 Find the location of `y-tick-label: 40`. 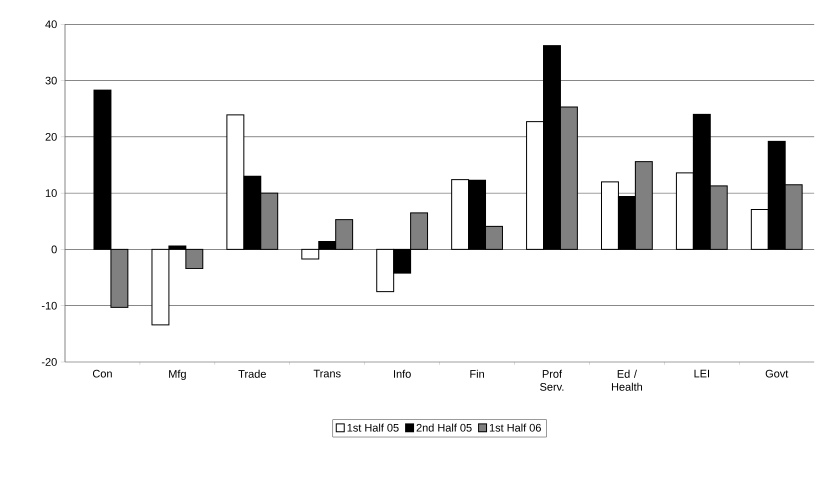

y-tick-label: 40 is located at coordinates (51, 24).